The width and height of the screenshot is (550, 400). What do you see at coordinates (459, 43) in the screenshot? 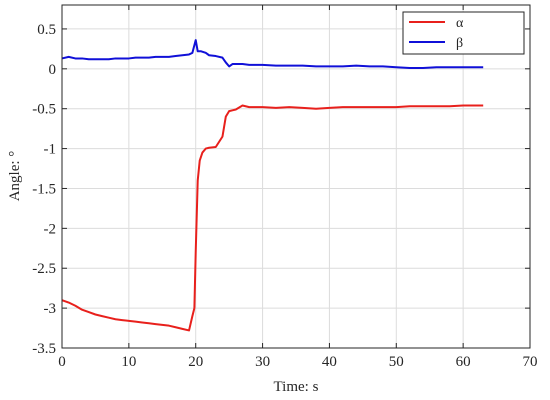
I see `legend-label-beta: β` at bounding box center [459, 43].